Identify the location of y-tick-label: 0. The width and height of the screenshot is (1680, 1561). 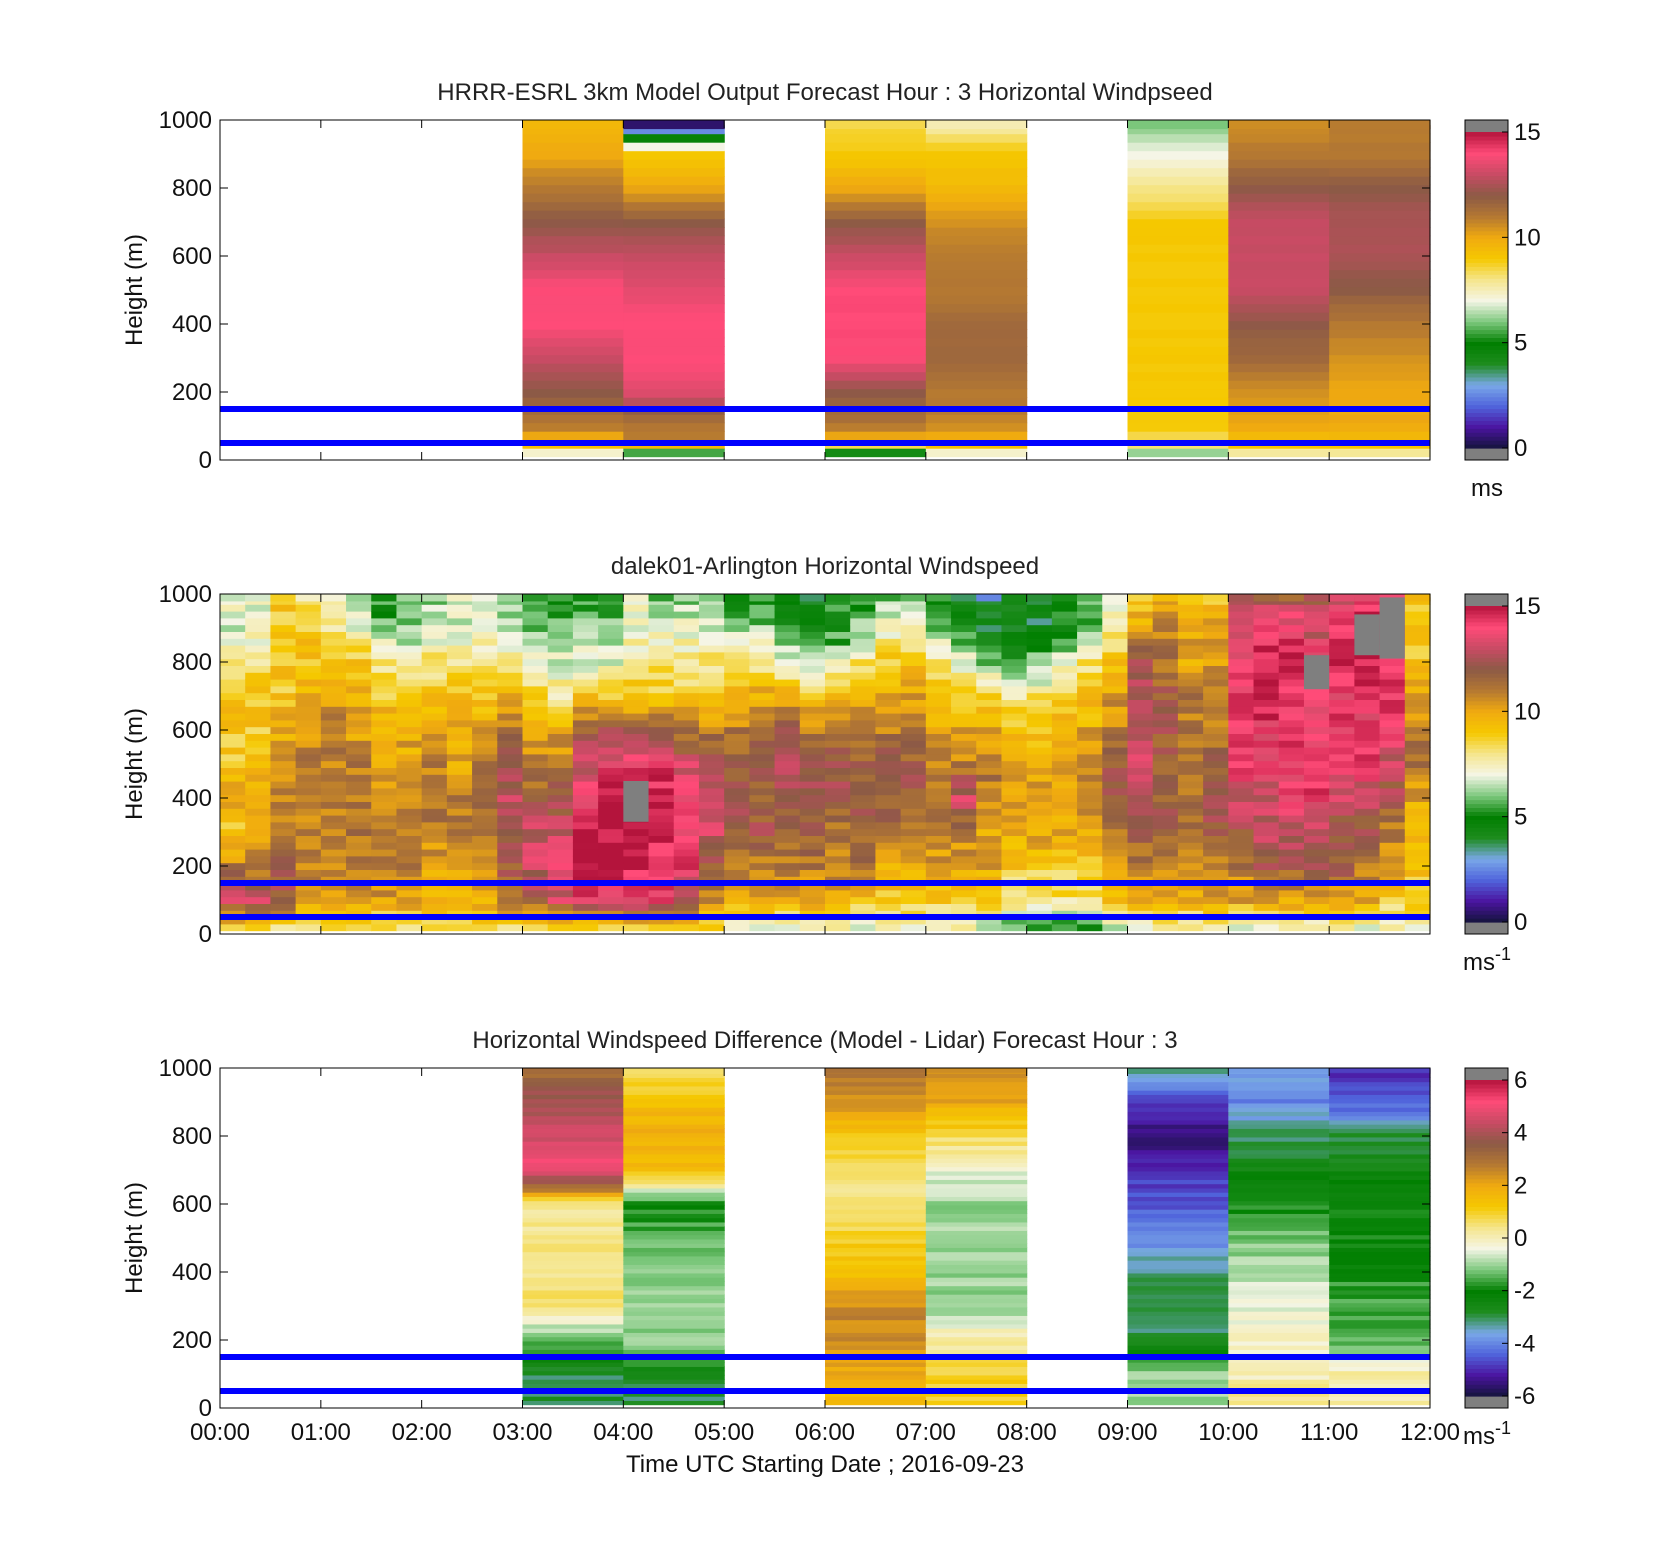
(205, 460).